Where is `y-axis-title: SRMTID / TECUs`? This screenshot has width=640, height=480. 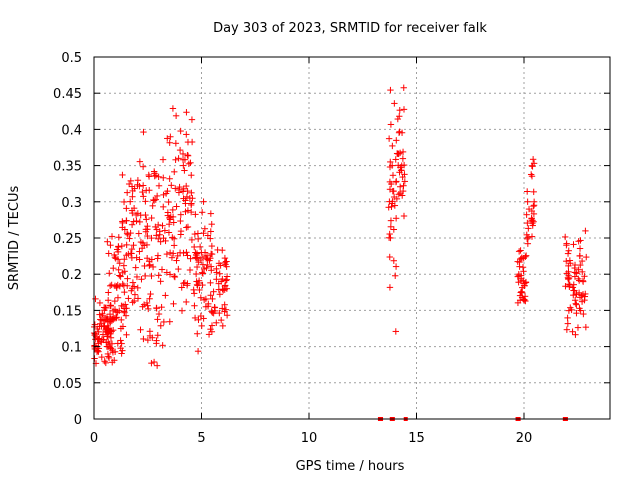 y-axis-title: SRMTID / TECUs is located at coordinates (14, 238).